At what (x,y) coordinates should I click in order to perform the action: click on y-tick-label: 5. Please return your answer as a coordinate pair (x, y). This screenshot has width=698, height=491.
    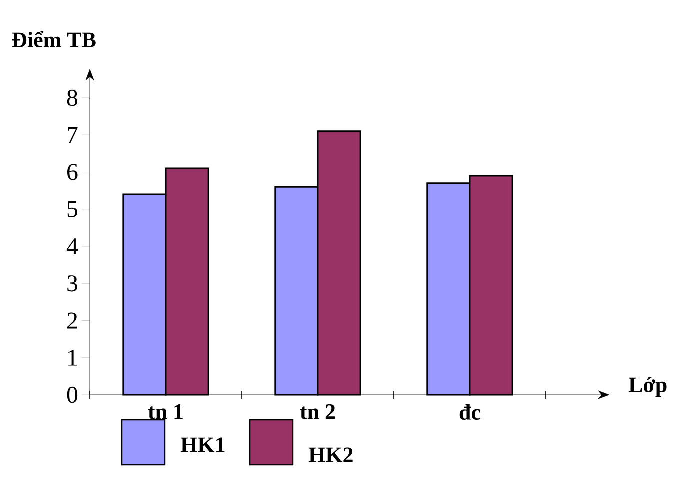
    Looking at the image, I should click on (73, 209).